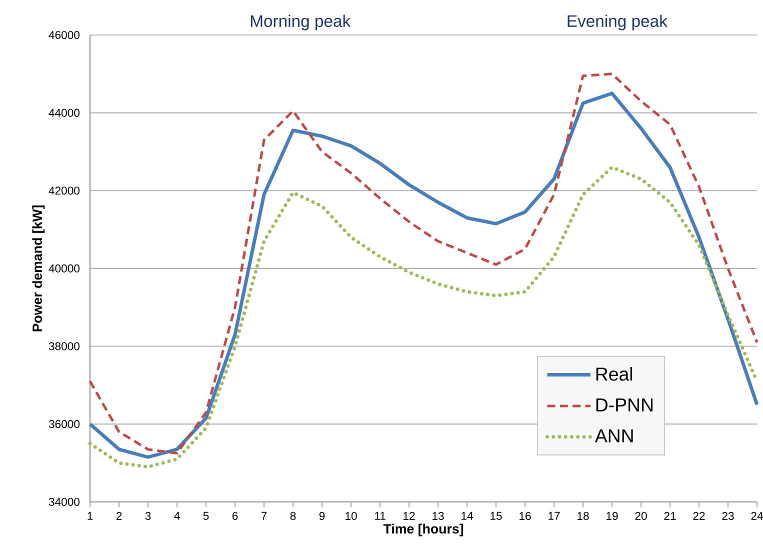  Describe the element at coordinates (613, 435) in the screenshot. I see `legend-label: ANN` at that location.